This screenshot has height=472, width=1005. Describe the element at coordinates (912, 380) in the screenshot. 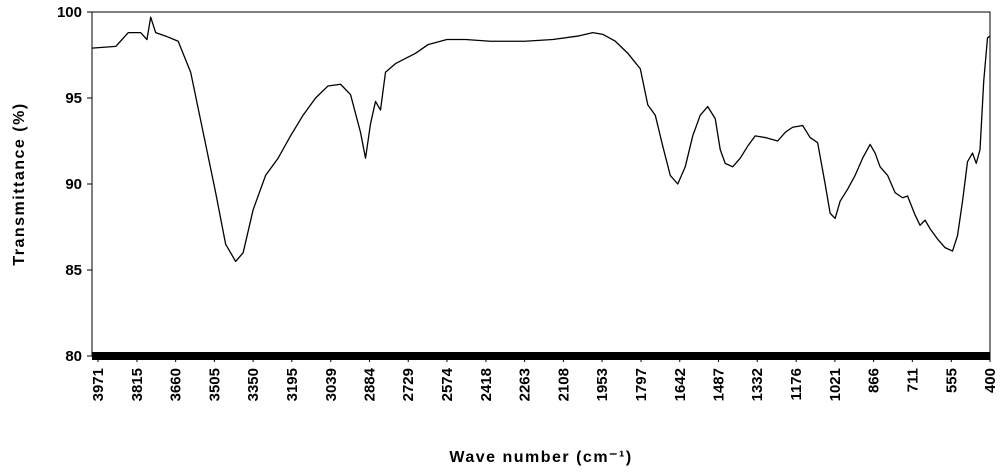

I see `x-tick-label: 711` at that location.